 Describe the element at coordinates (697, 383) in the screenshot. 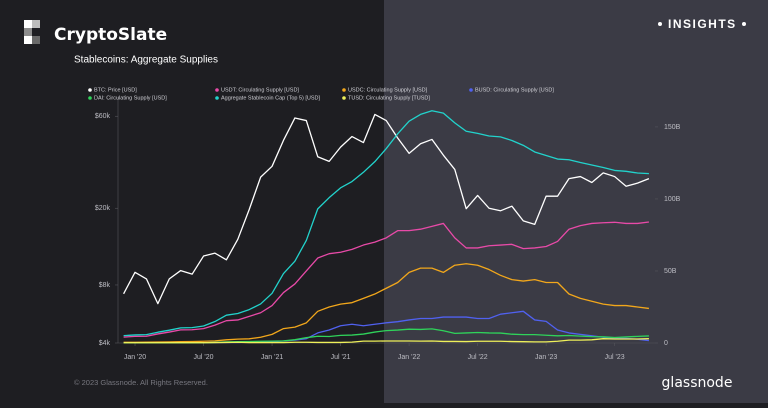

I see `footer-logo: glassnode` at that location.